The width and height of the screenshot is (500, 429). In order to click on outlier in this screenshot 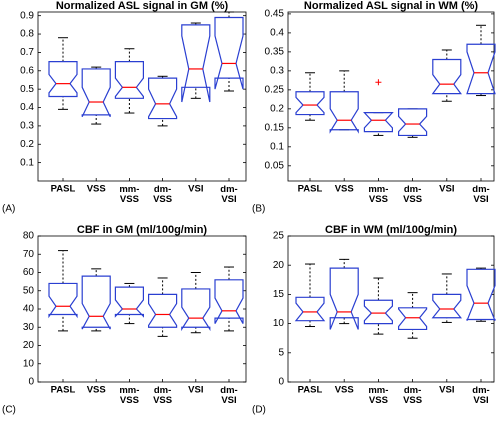, I will do `click(378, 82)`.